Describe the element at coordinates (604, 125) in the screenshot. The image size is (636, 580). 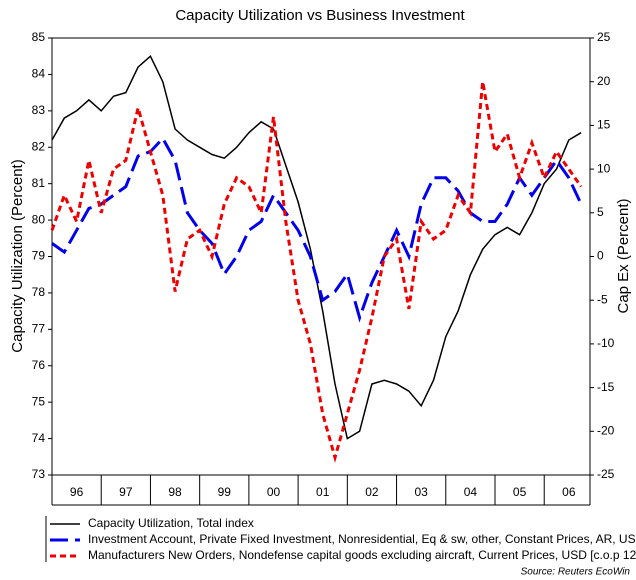
I see `y2-tick-label: 15` at that location.